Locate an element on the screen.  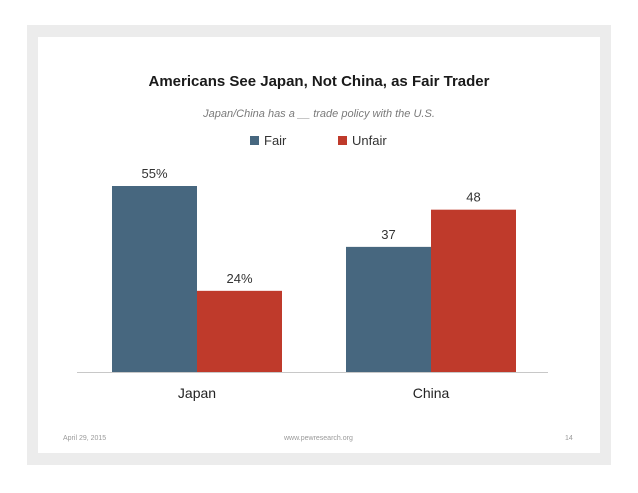
legend-swatch-unfair is located at coordinates (342, 140).